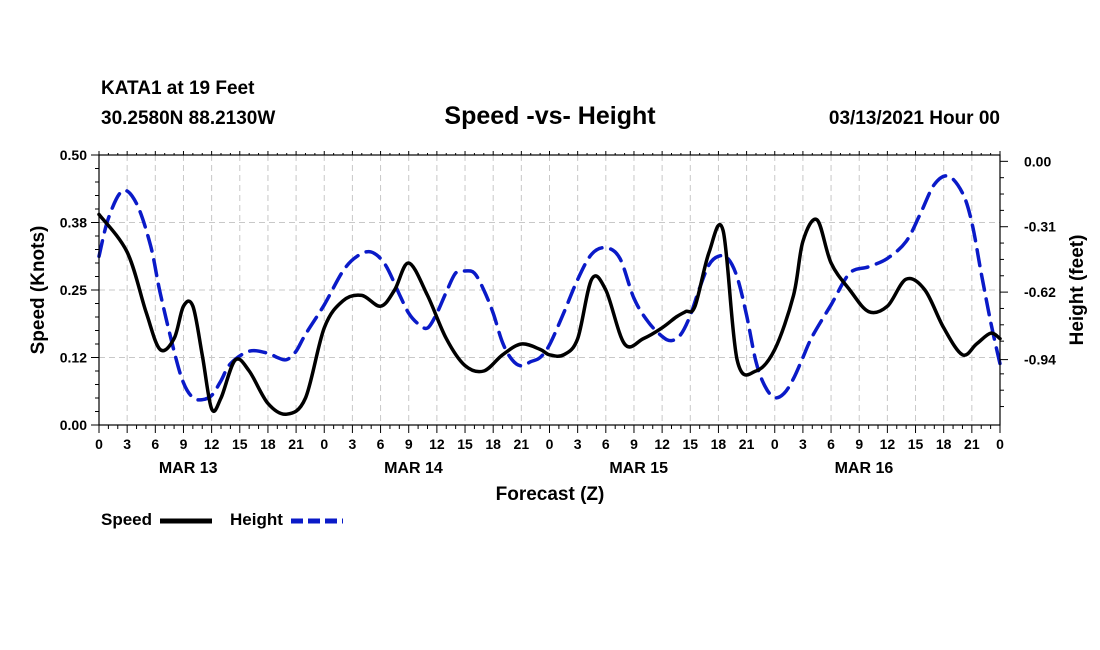 The image size is (1100, 650). What do you see at coordinates (413, 468) in the screenshot?
I see `day-label: MAR 14` at bounding box center [413, 468].